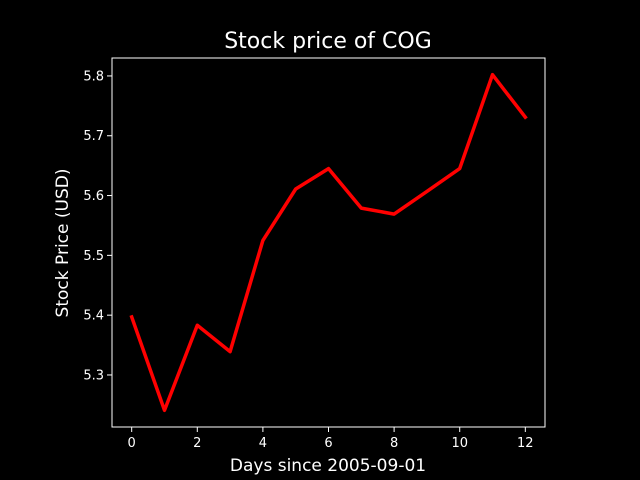  Describe the element at coordinates (93, 375) in the screenshot. I see `y-tick-label: 5.3` at that location.